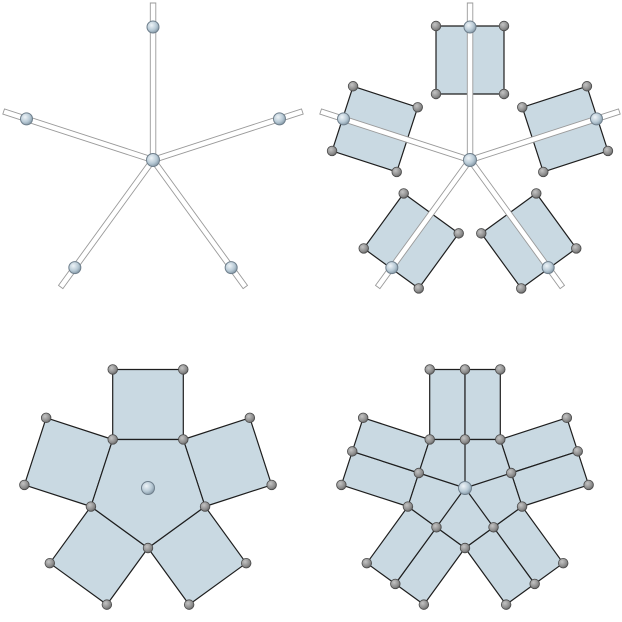 This screenshot has height=622, width=622. Describe the element at coordinates (246, 563) in the screenshot. I see `outer-vertex-3-a` at that location.